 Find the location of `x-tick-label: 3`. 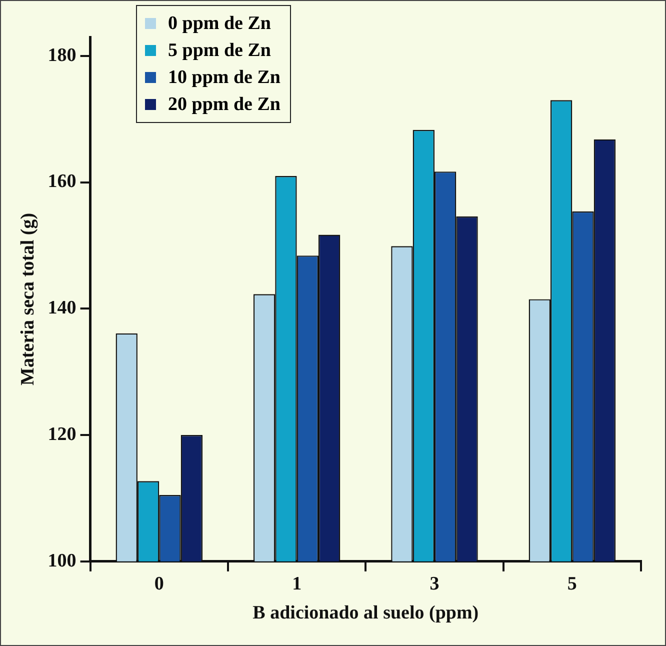

x-tick-label: 3 is located at coordinates (435, 584).